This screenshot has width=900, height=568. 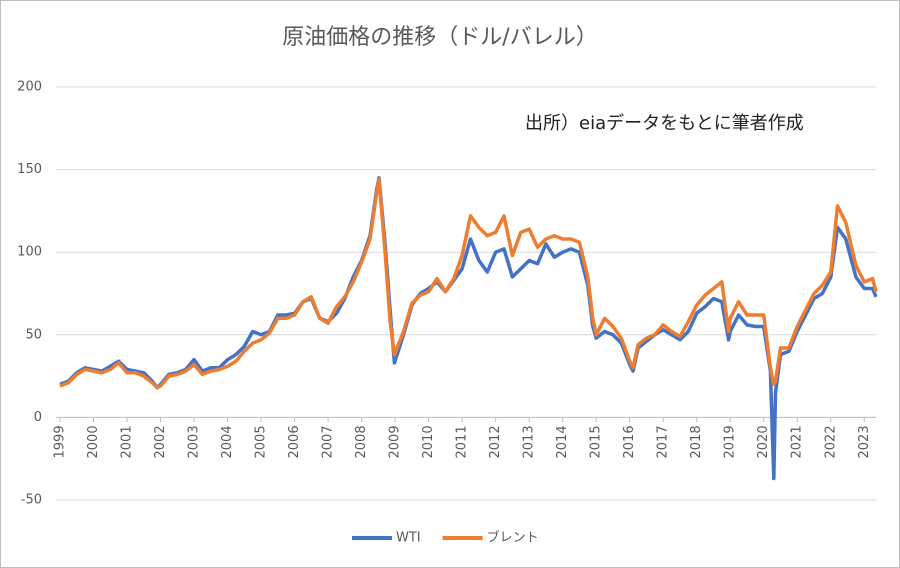 What do you see at coordinates (294, 441) in the screenshot?
I see `x-tick-label: 2006` at bounding box center [294, 441].